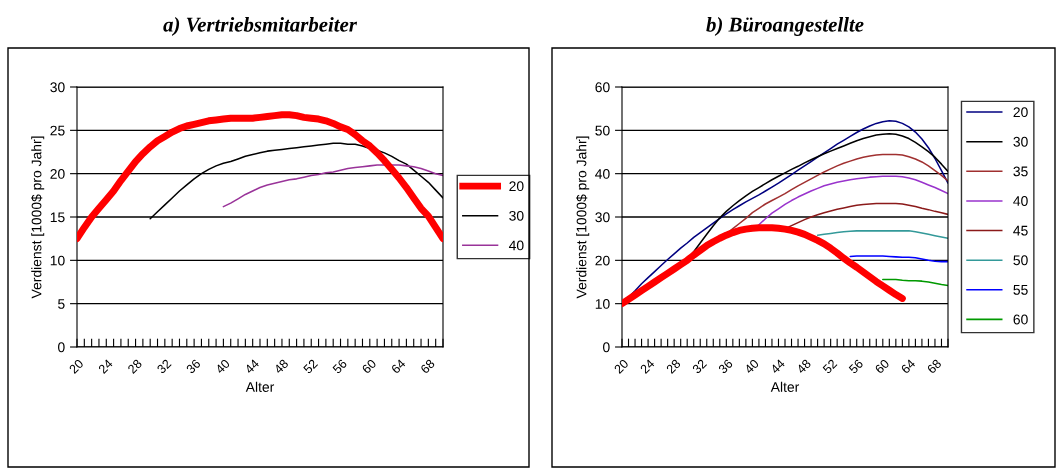 This screenshot has height=470, width=1058. I want to click on y-tick-label: 15, so click(57, 217).